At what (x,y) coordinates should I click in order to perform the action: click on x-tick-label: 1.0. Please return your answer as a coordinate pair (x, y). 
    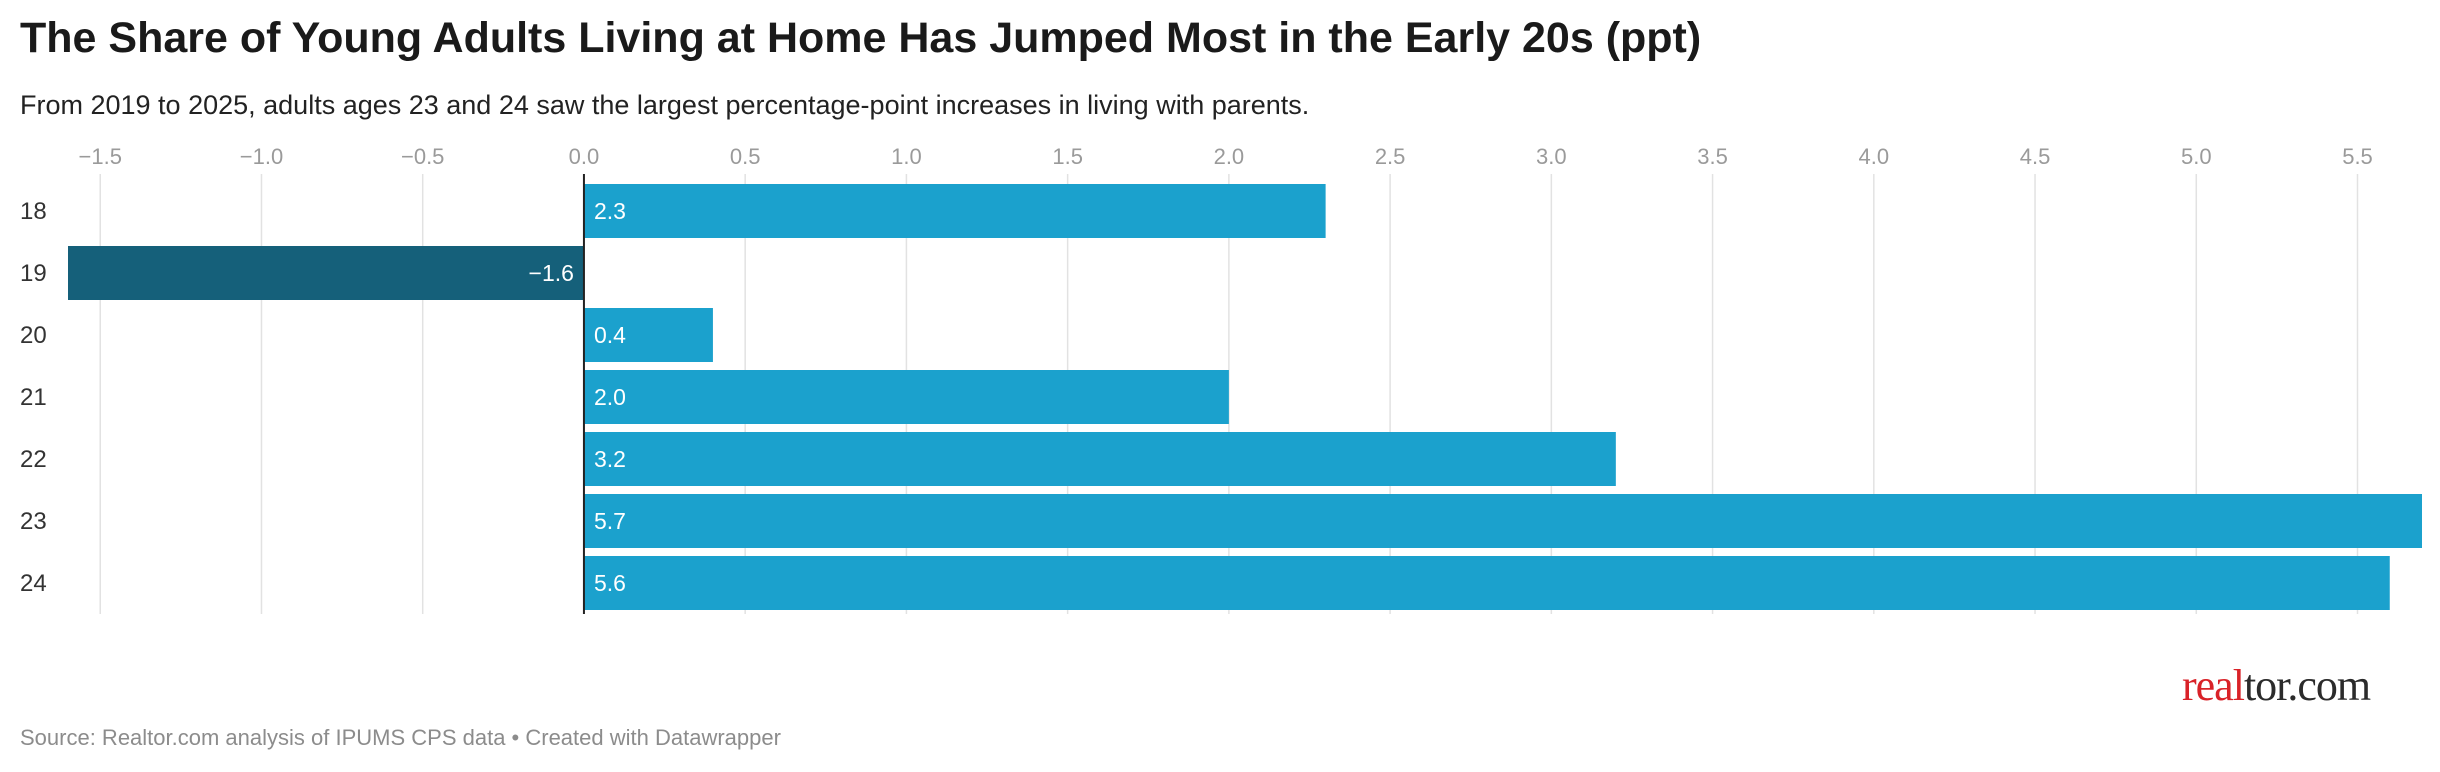
    Looking at the image, I should click on (906, 156).